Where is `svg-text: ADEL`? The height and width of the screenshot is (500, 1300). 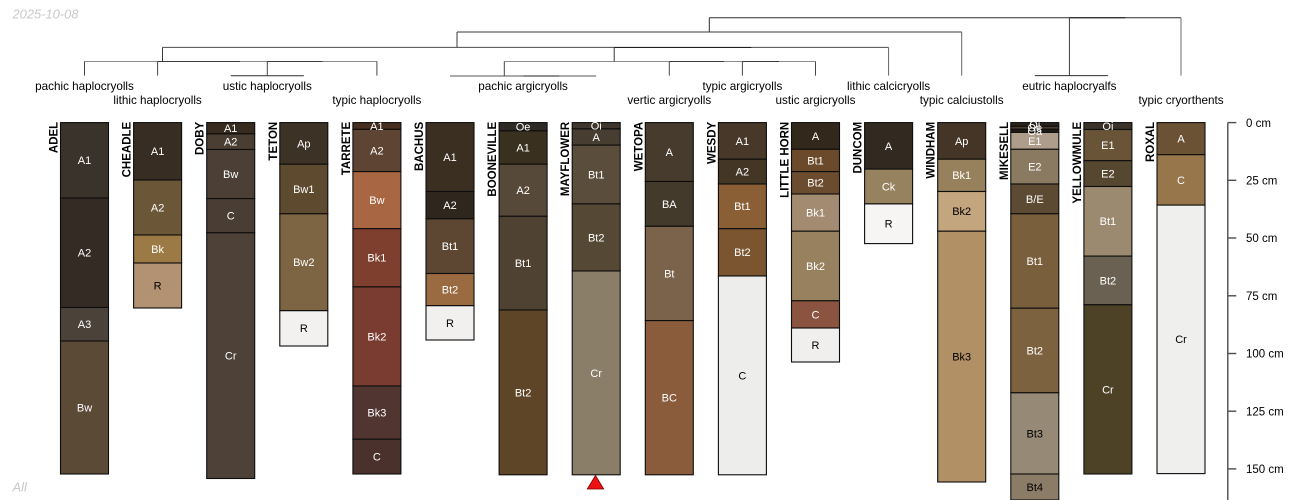 svg-text: ADEL is located at coordinates (55, 137).